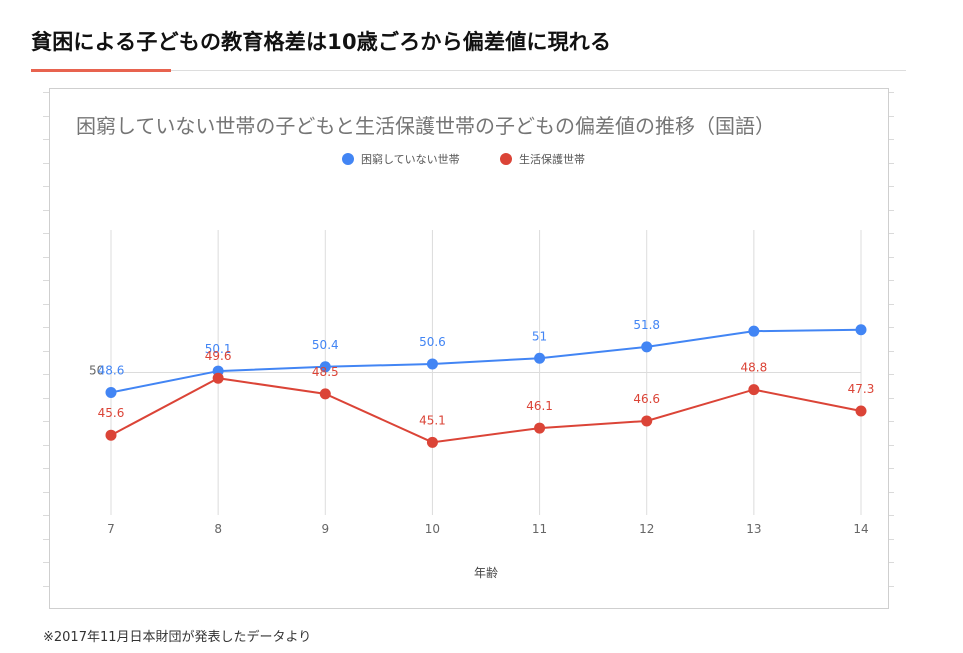 The image size is (963, 653). Describe the element at coordinates (96, 371) in the screenshot. I see `y-tick-label: 50` at that location.